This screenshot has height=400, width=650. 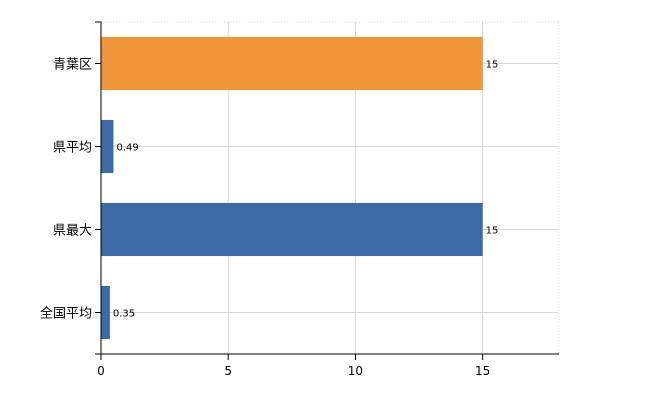 What do you see at coordinates (72, 231) in the screenshot?
I see `category-label-2: 県最大` at bounding box center [72, 231].